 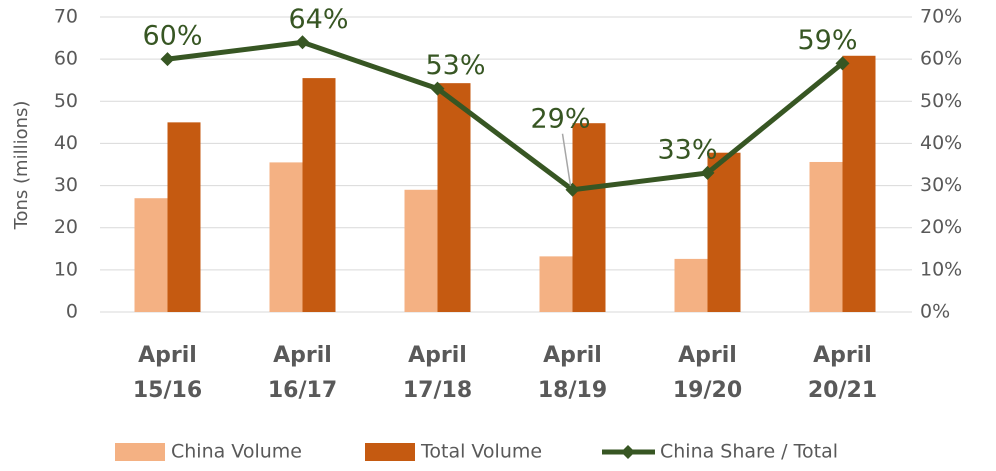 What do you see at coordinates (167, 373) in the screenshot?
I see `x-tick-label: April 15/16` at bounding box center [167, 373].